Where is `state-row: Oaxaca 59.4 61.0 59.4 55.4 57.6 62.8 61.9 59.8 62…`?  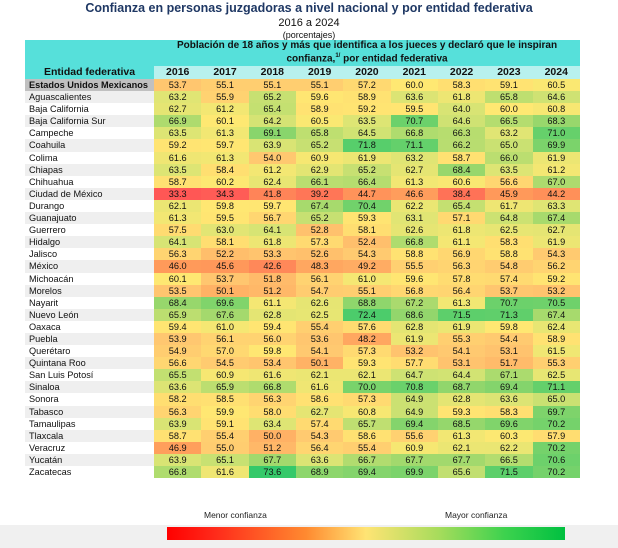 state-row: Oaxaca 59.4 61.0 59.4 55.4 57.6 62.8 61.9 59.8 62… is located at coordinates (302, 326).